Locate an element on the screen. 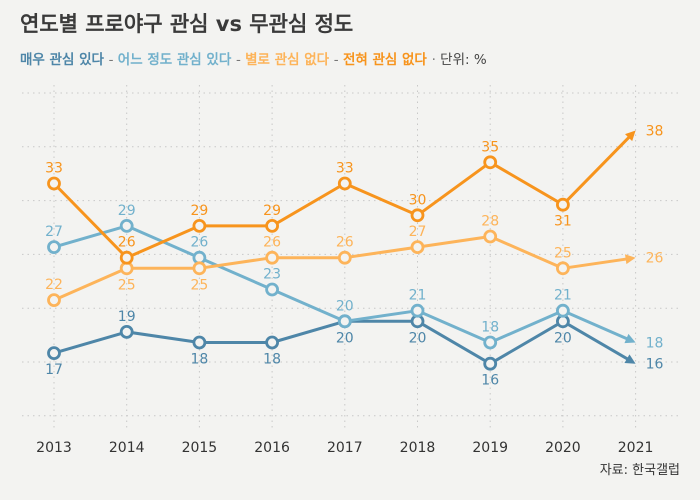 The image size is (700, 500). data-label-3: 31 is located at coordinates (563, 222).